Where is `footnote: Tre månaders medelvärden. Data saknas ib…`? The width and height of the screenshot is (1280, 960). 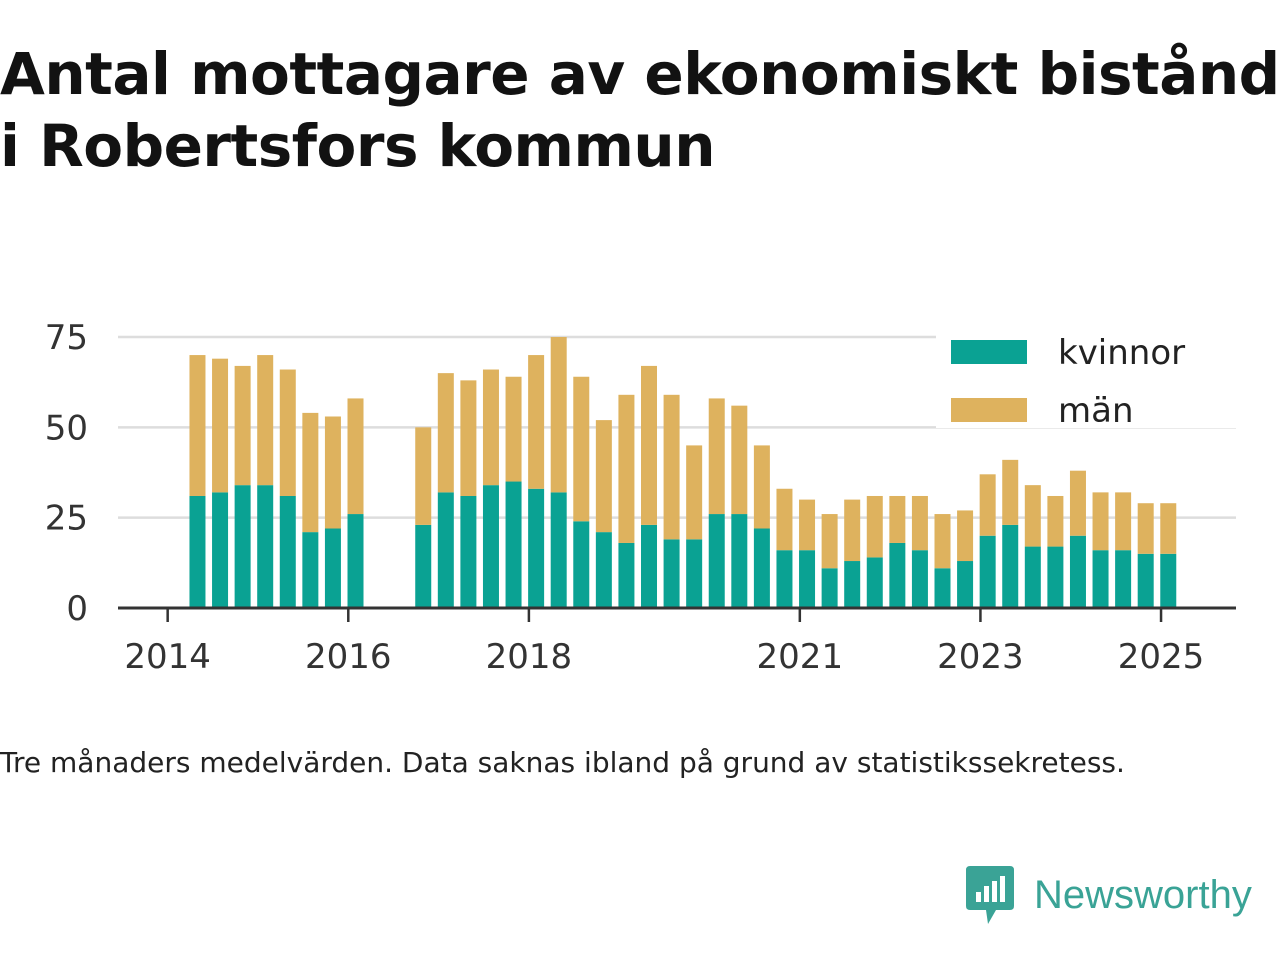 footnote: Tre månaders medelvärden. Data saknas ib… is located at coordinates (562, 762).